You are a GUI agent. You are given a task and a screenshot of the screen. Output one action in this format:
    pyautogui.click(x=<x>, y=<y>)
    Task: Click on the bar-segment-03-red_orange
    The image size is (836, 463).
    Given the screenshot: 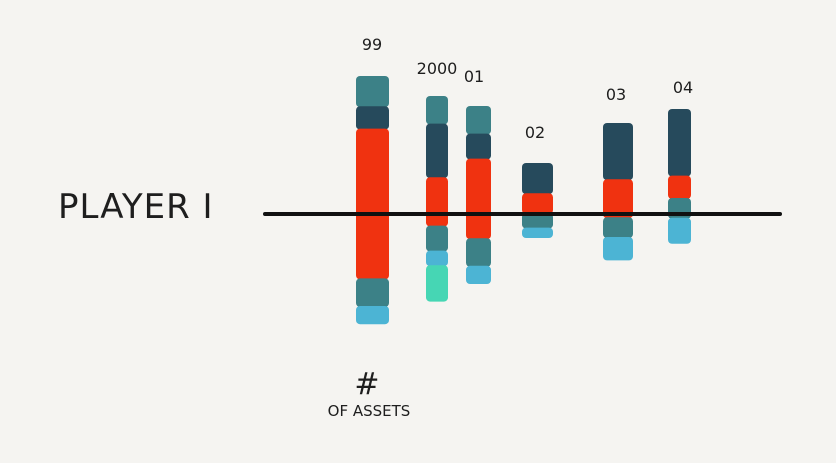 What is the action you would take?
    pyautogui.click(x=618, y=199)
    